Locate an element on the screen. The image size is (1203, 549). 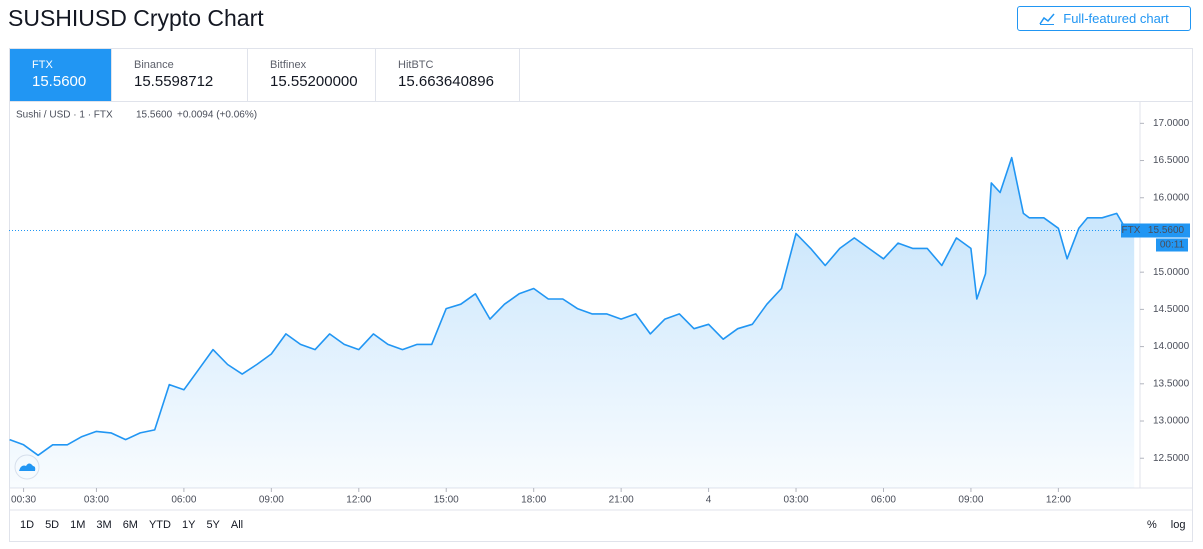
button-label: Full-featured chart is located at coordinates (1116, 18).